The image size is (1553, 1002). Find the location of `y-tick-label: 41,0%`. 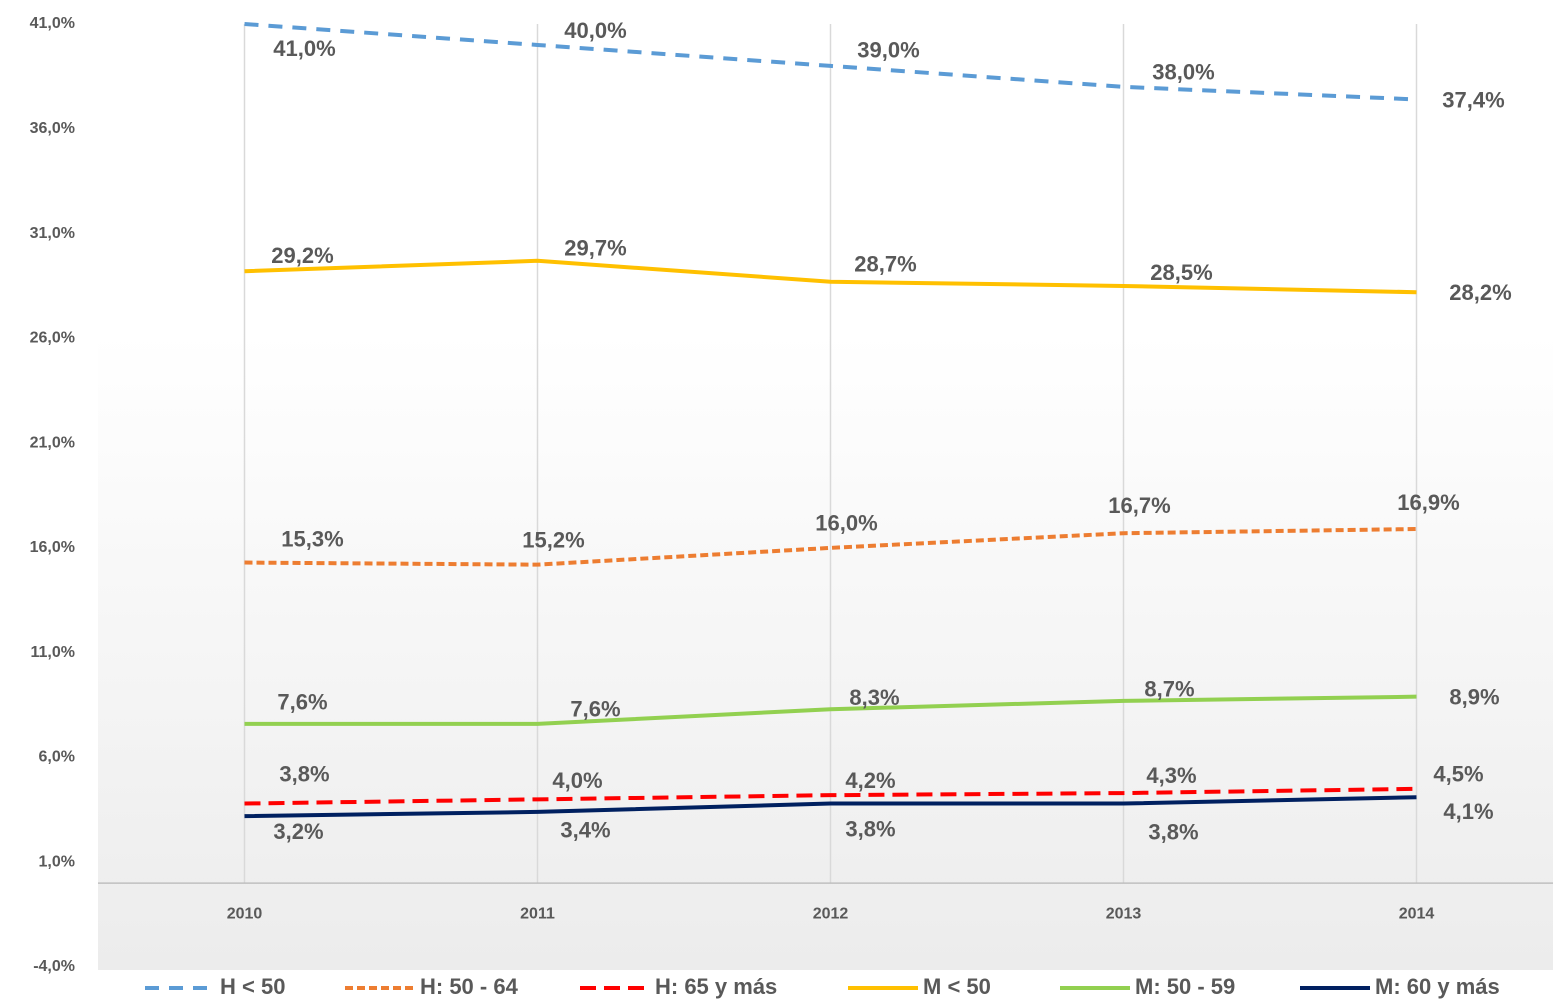

y-tick-label: 41,0% is located at coordinates (52, 23).